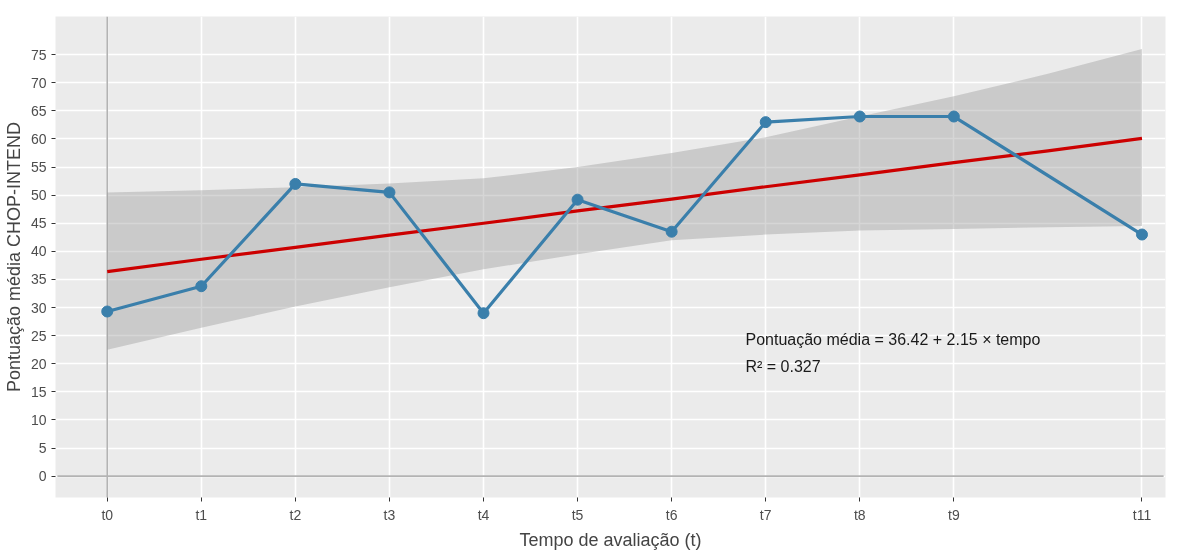  Describe the element at coordinates (577, 514) in the screenshot. I see `x-tick-label: t5` at that location.